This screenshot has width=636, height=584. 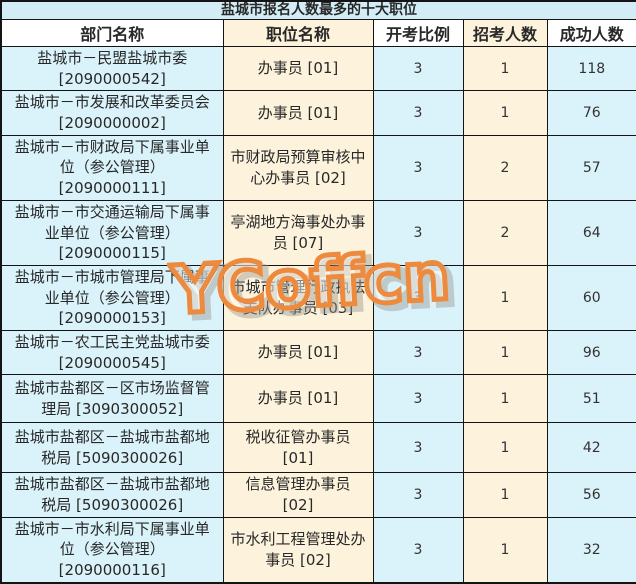 I want to click on dept-cell: 盐城市盐都区－区市场监督管 理局 [3090300052], so click(x=112, y=399).